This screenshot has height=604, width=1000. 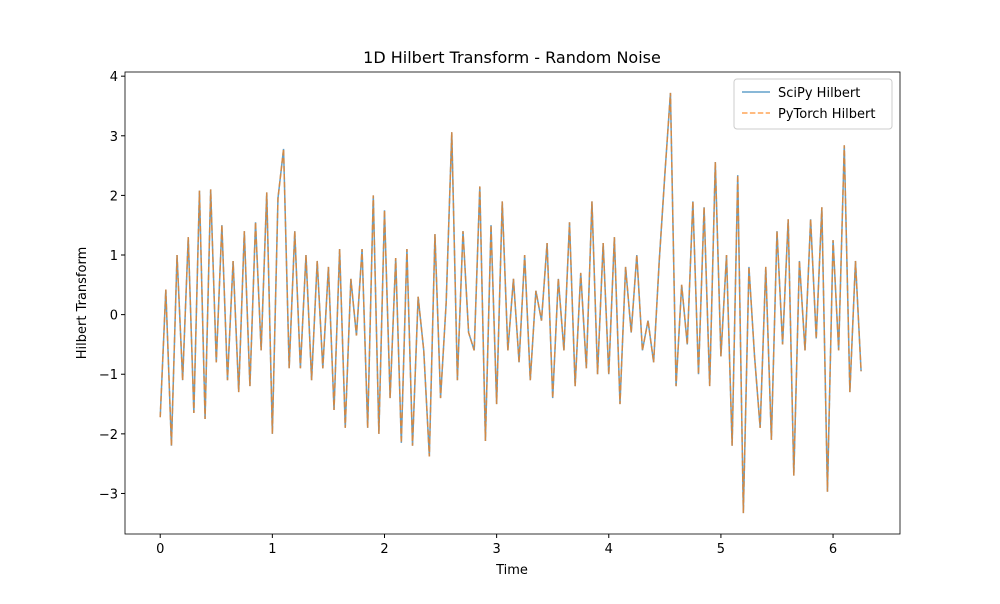 What do you see at coordinates (384, 549) in the screenshot?
I see `x-tick-label: 2` at bounding box center [384, 549].